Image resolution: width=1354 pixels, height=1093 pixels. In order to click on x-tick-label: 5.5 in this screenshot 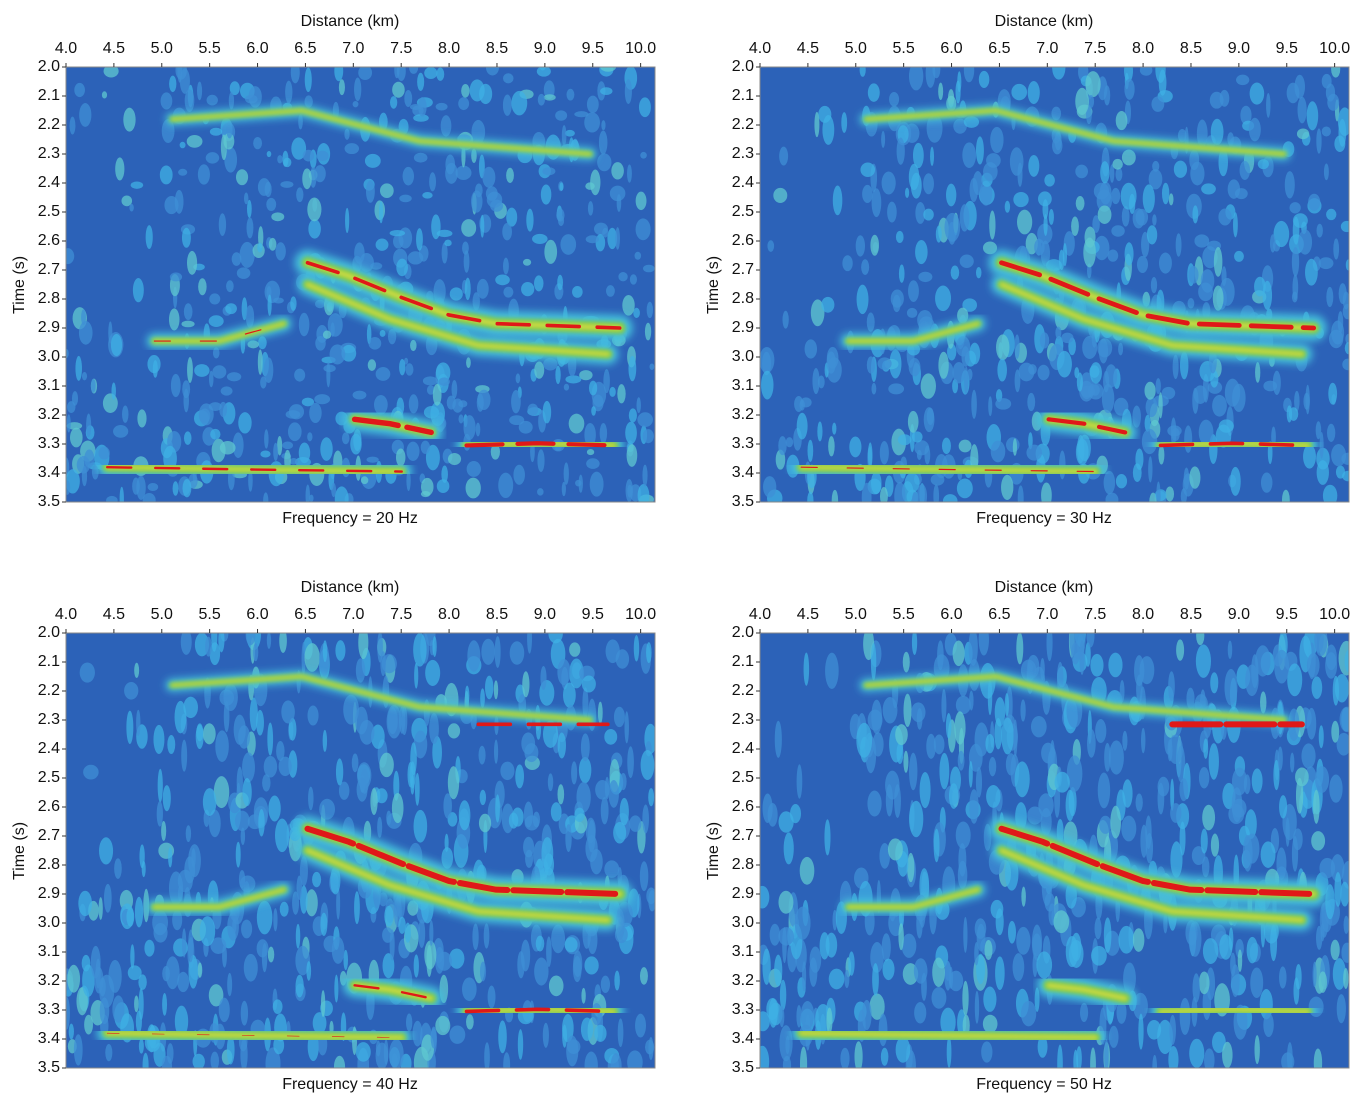, I will do `click(904, 614)`.